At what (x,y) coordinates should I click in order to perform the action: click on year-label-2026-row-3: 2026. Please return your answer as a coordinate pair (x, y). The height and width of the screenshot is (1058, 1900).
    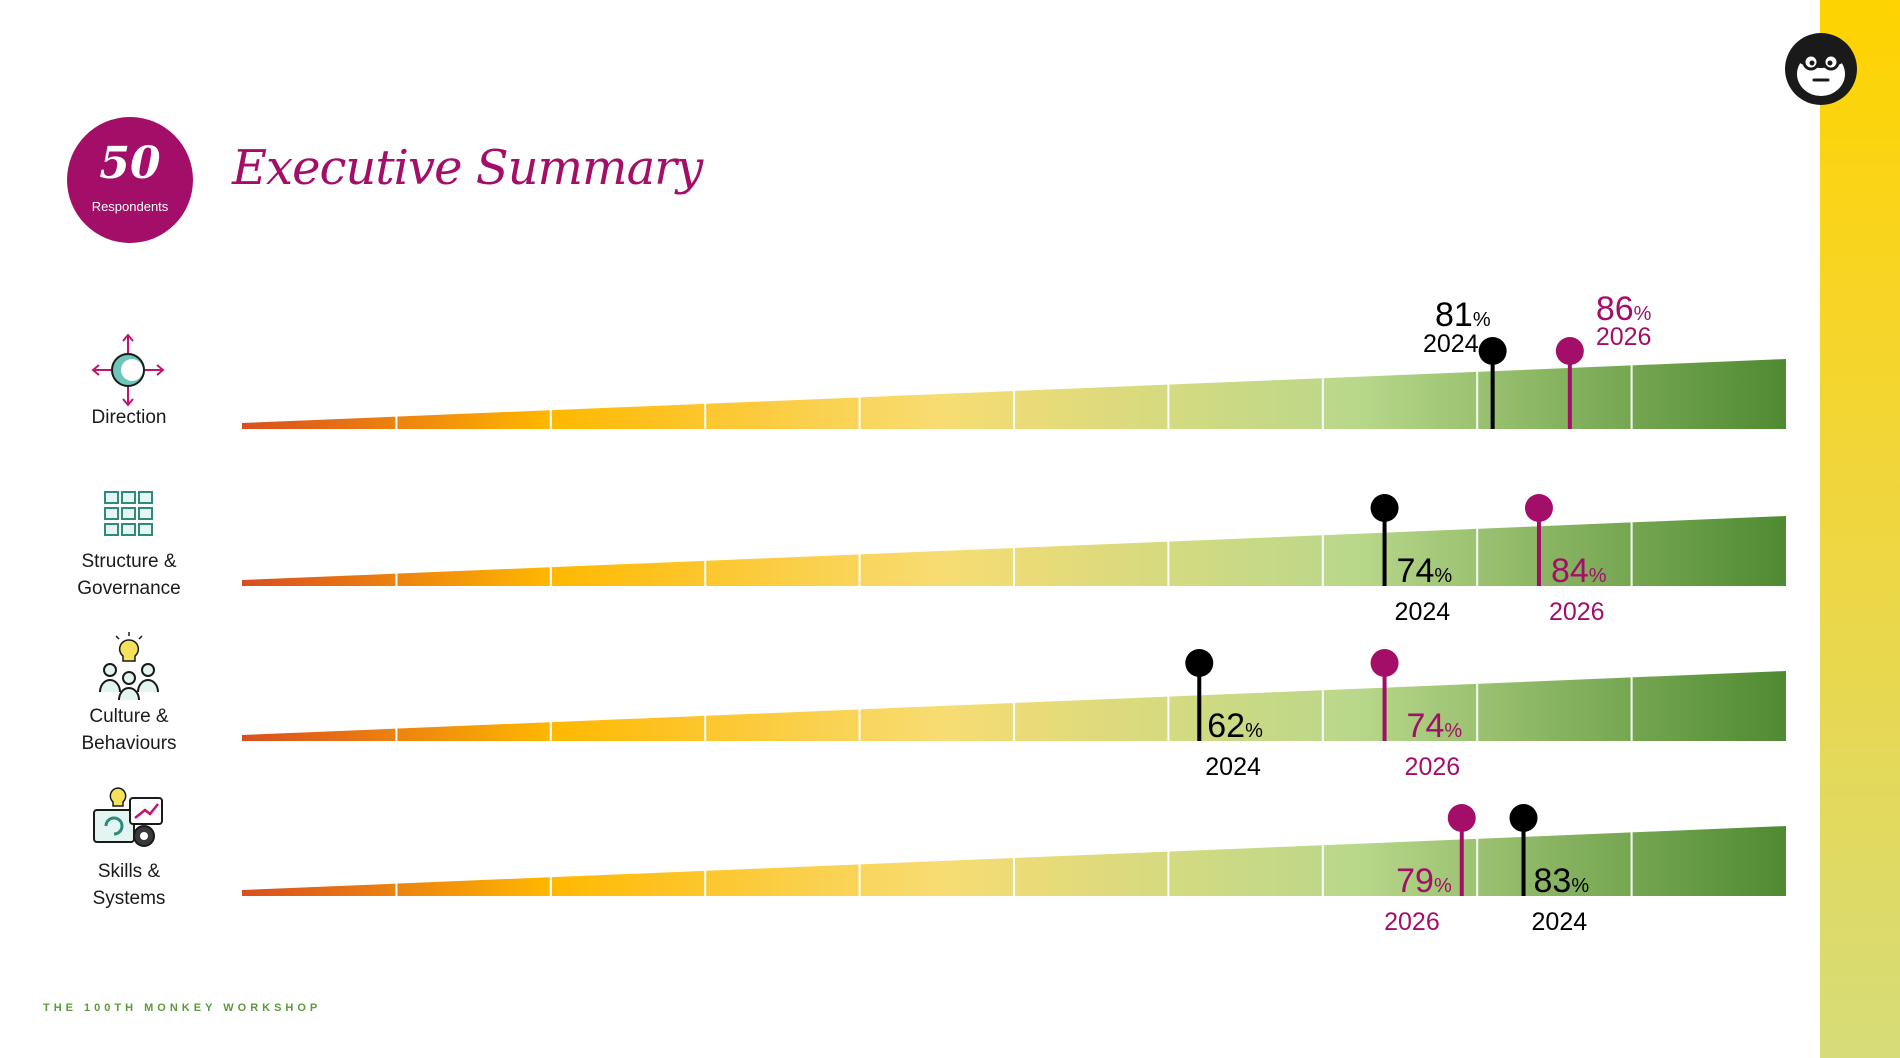
    Looking at the image, I should click on (1433, 767).